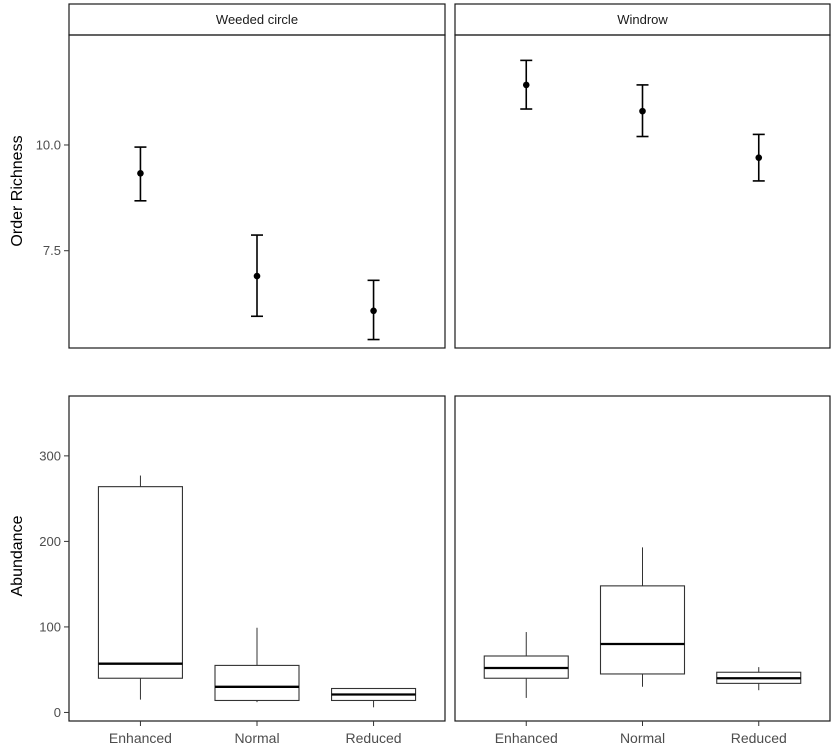 This screenshot has height=751, width=835. What do you see at coordinates (17, 555) in the screenshot?
I see `abundance-axis-title: Abundance` at bounding box center [17, 555].